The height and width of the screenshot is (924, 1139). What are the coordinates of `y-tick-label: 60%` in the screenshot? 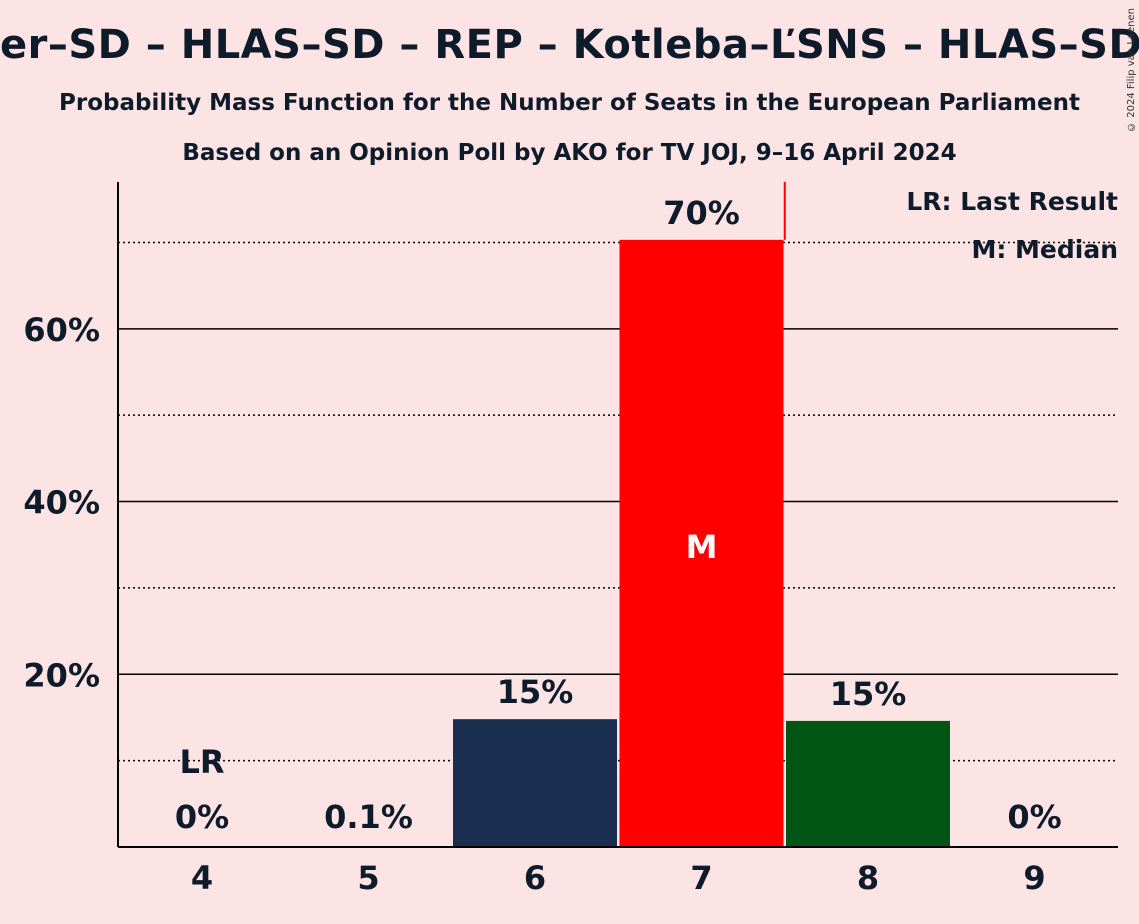 It's located at (61, 330).